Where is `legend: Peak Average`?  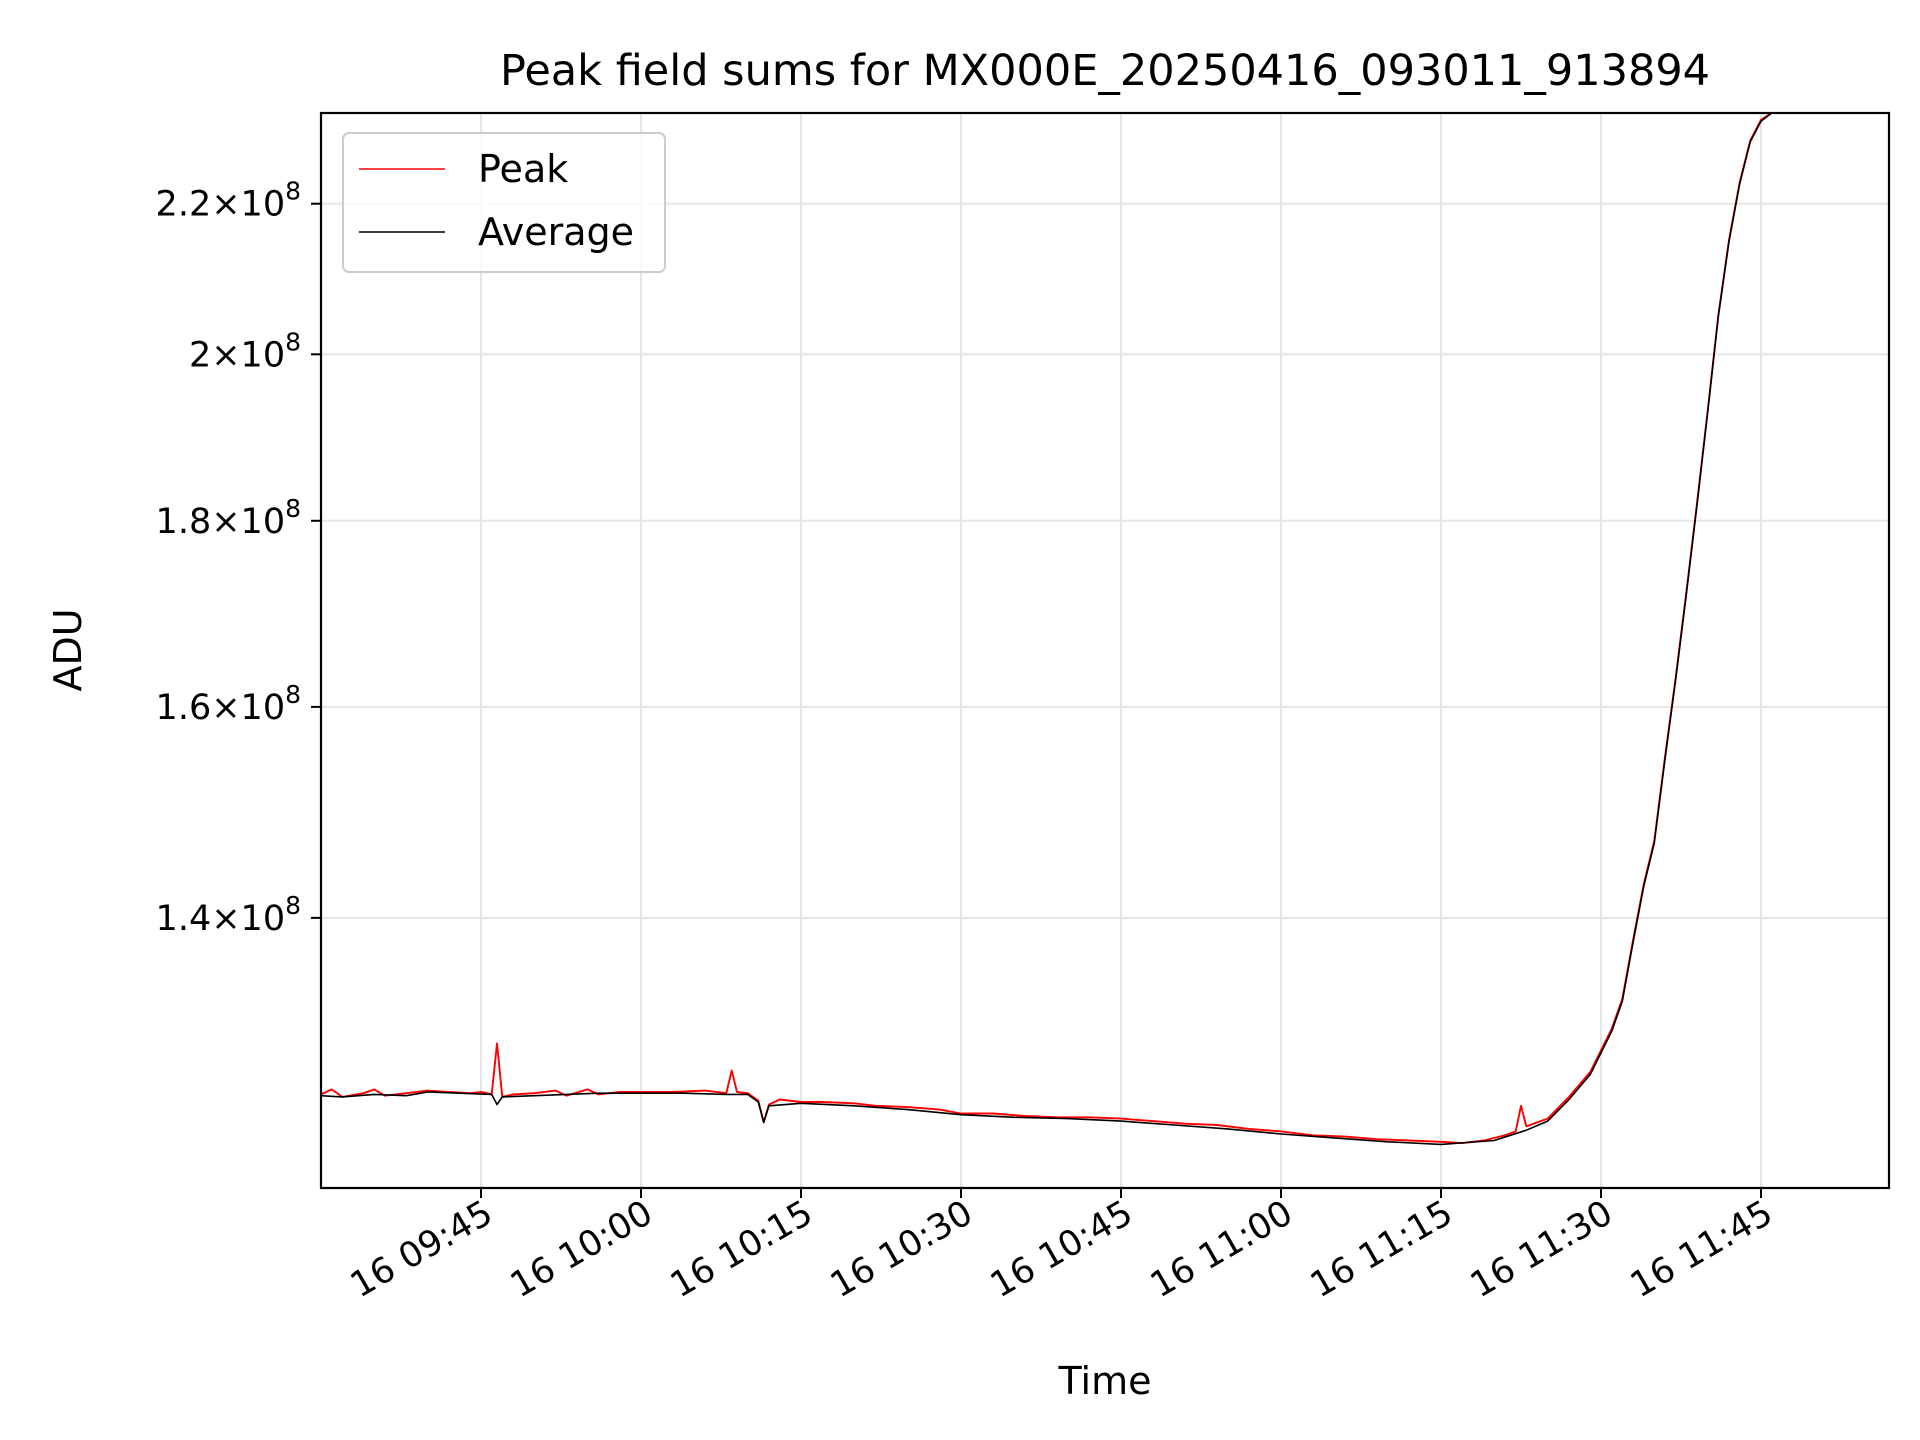 legend: Peak Average is located at coordinates (504, 202).